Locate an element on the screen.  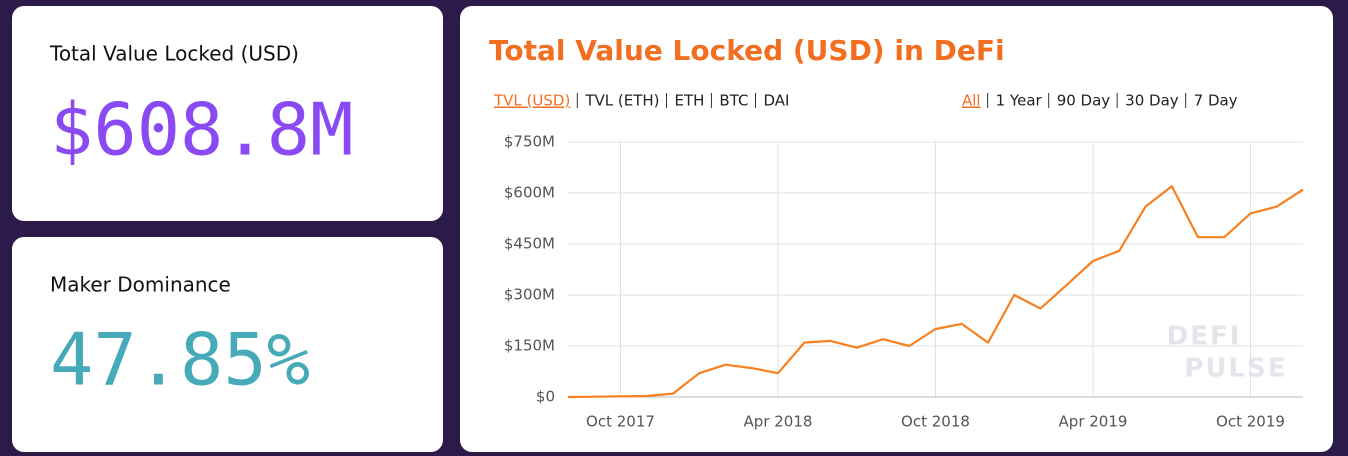
card-label: Maker Dominance is located at coordinates (140, 285).